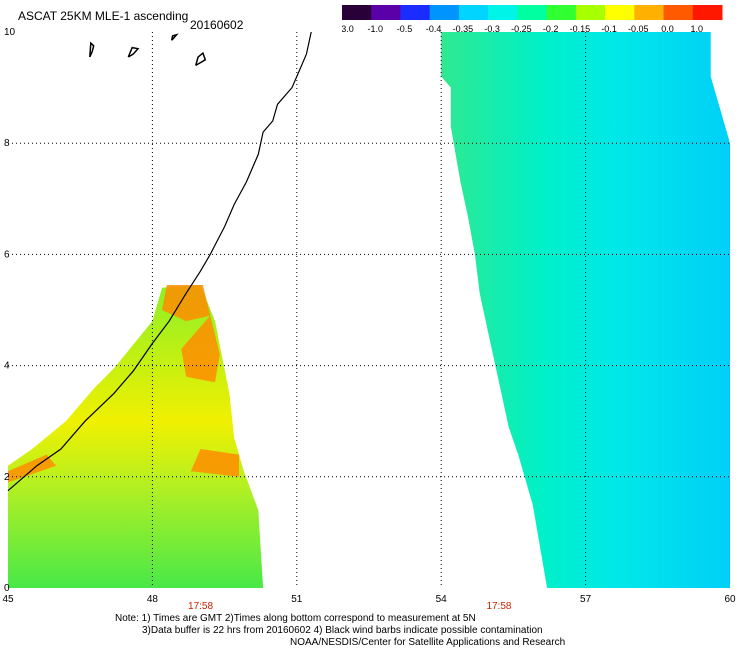 Image resolution: width=740 pixels, height=650 pixels. What do you see at coordinates (521, 29) in the screenshot?
I see `colorbar-label-6: -0.25` at bounding box center [521, 29].